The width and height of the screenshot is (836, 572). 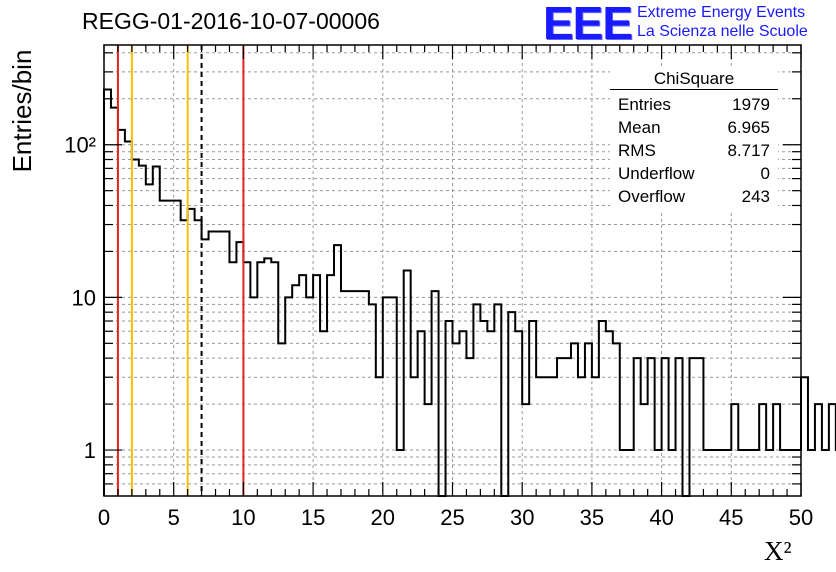 I want to click on stats-row-underflow: Underflow 0, so click(x=694, y=173).